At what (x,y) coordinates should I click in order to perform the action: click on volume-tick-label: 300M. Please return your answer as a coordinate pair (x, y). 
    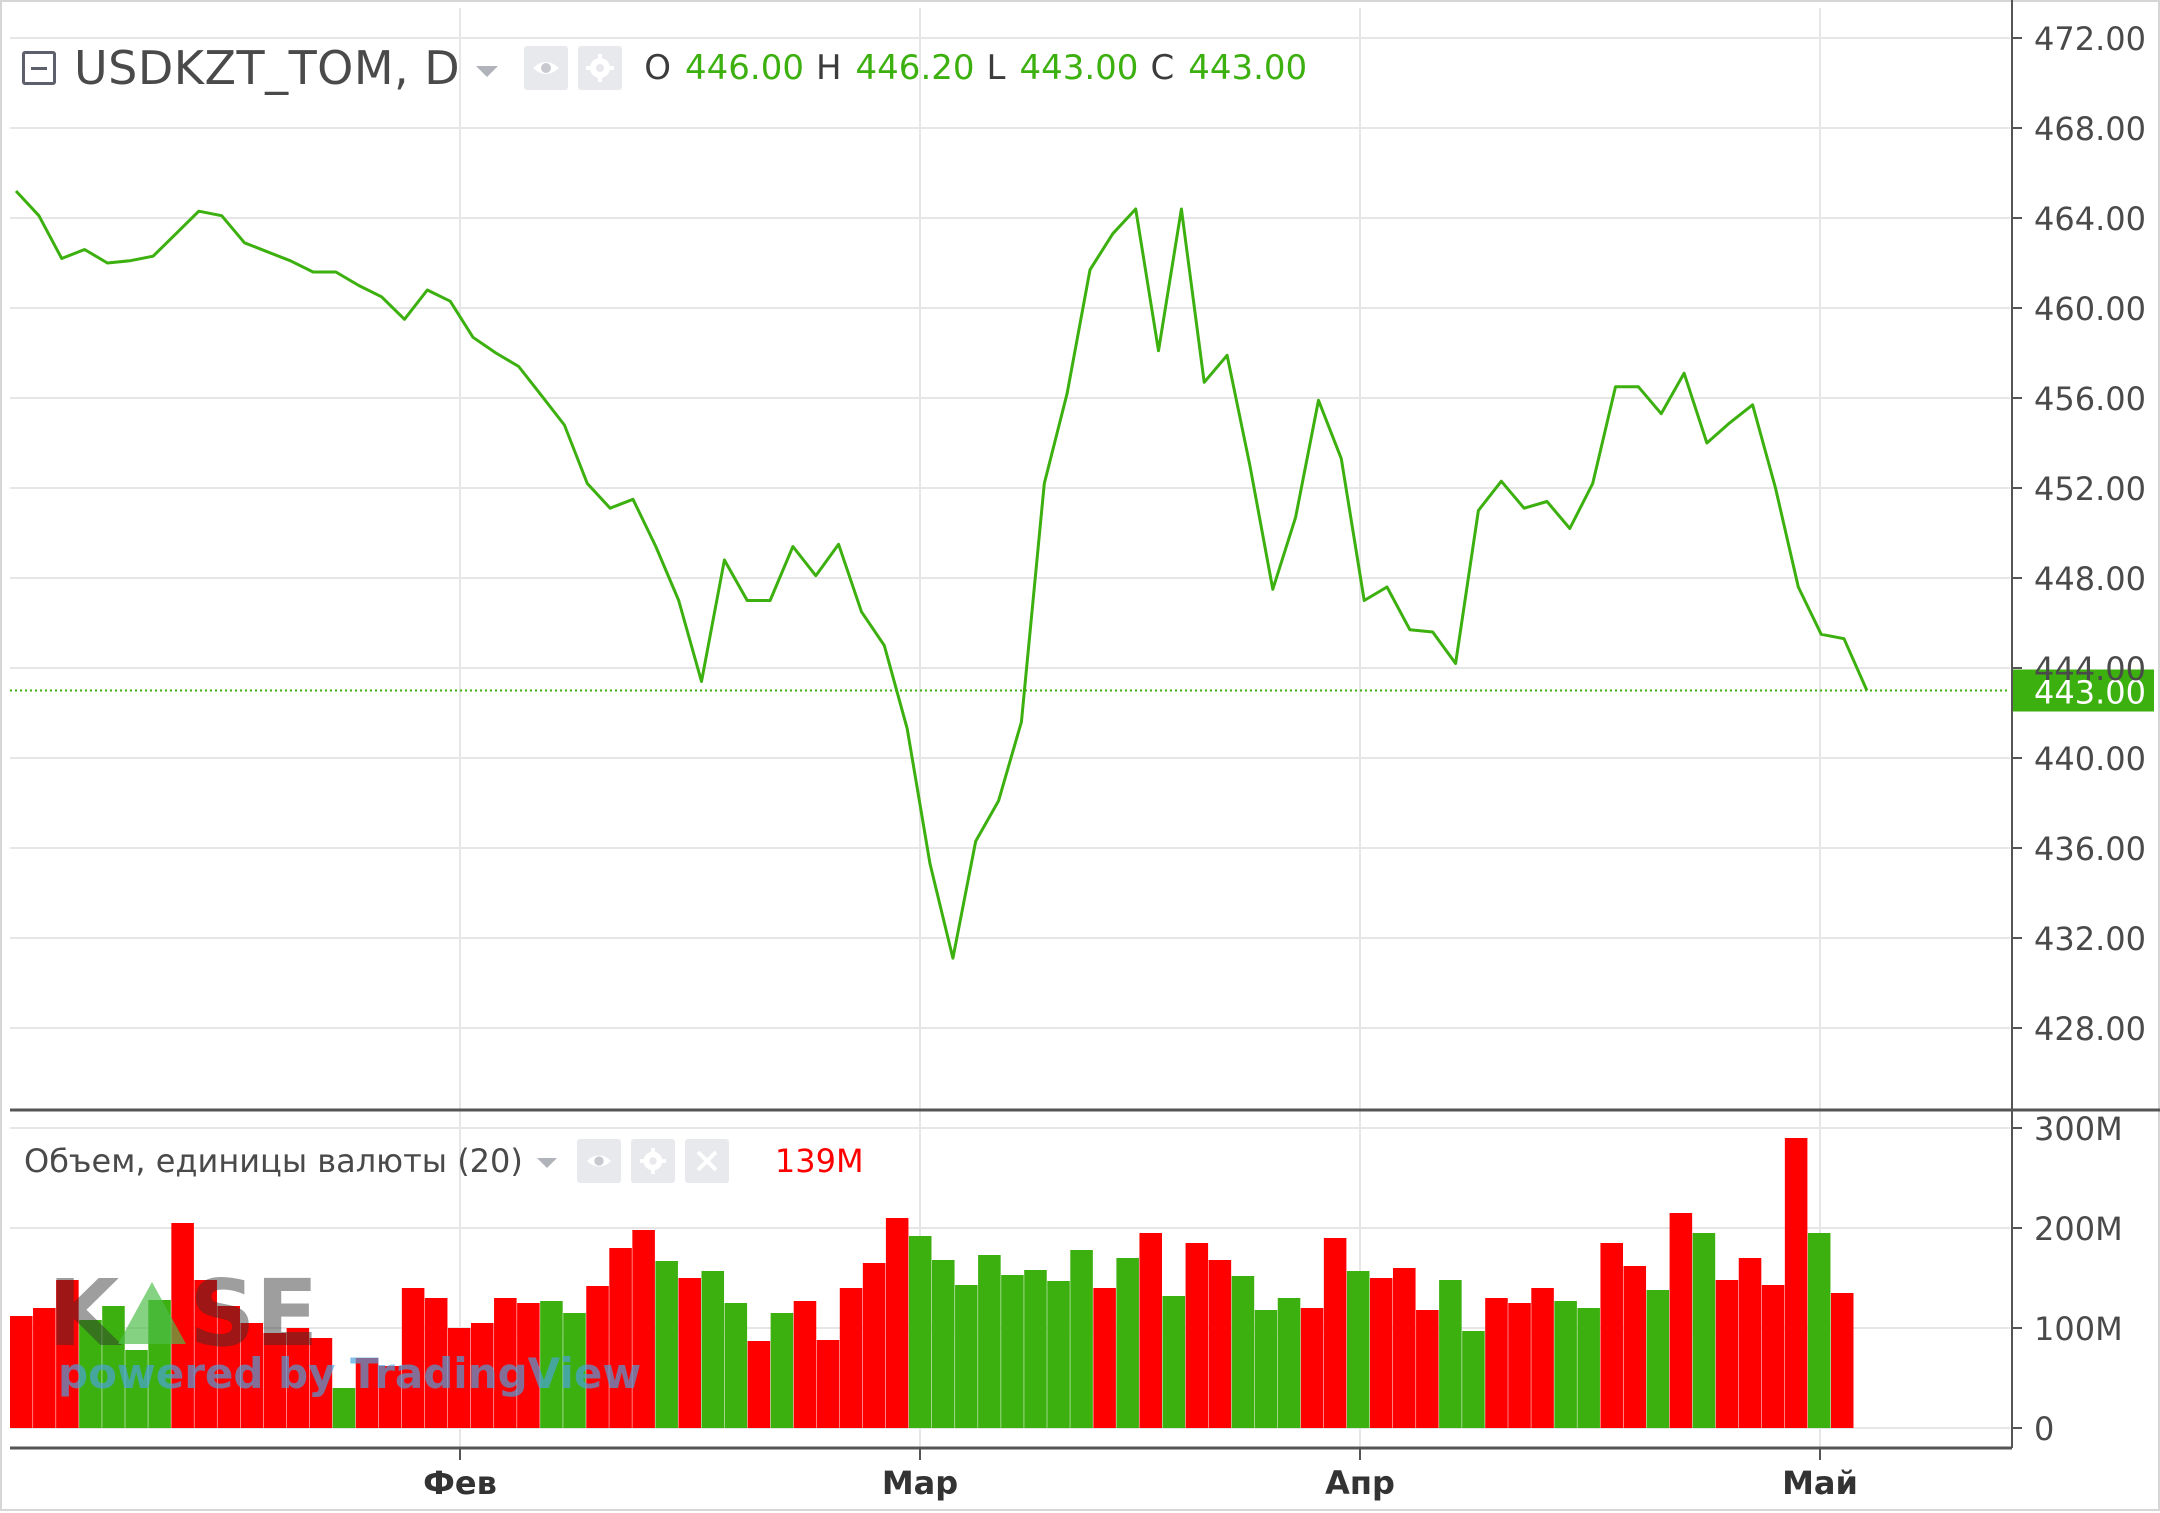
    Looking at the image, I should click on (2078, 1129).